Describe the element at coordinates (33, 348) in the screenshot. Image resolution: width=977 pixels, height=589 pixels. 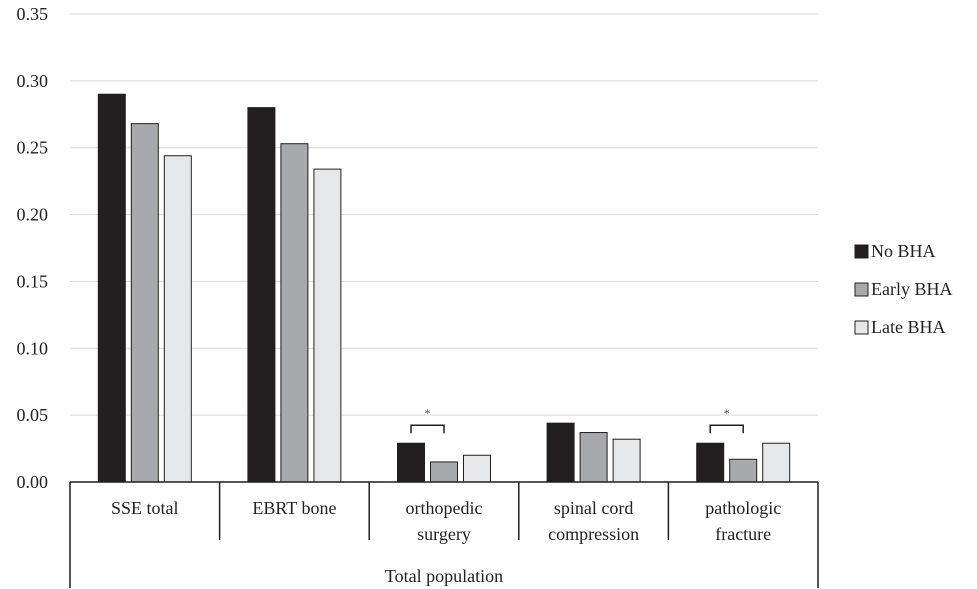
I see `y-tick-label: 0.10` at that location.